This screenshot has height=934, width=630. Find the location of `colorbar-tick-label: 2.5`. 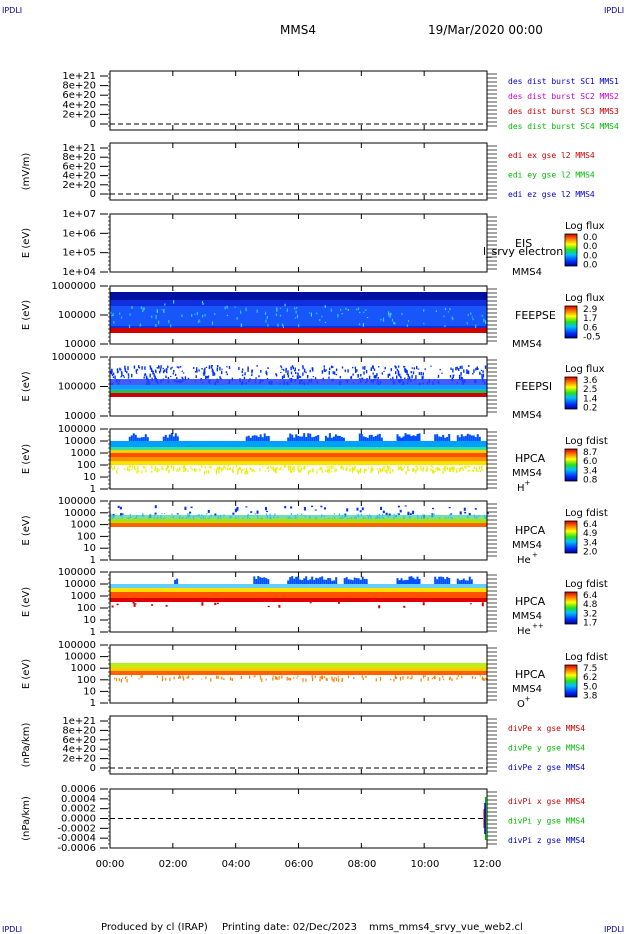

colorbar-tick-label: 2.5 is located at coordinates (590, 390).